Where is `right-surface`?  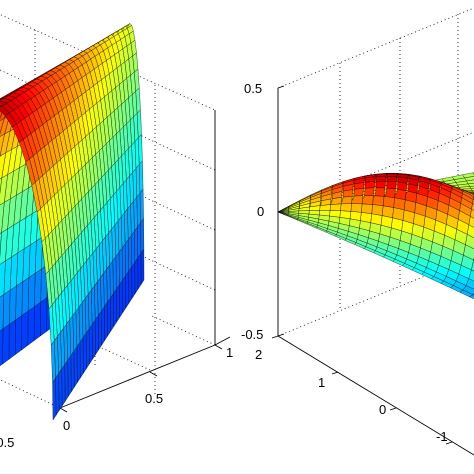
right-surface is located at coordinates (375, 236).